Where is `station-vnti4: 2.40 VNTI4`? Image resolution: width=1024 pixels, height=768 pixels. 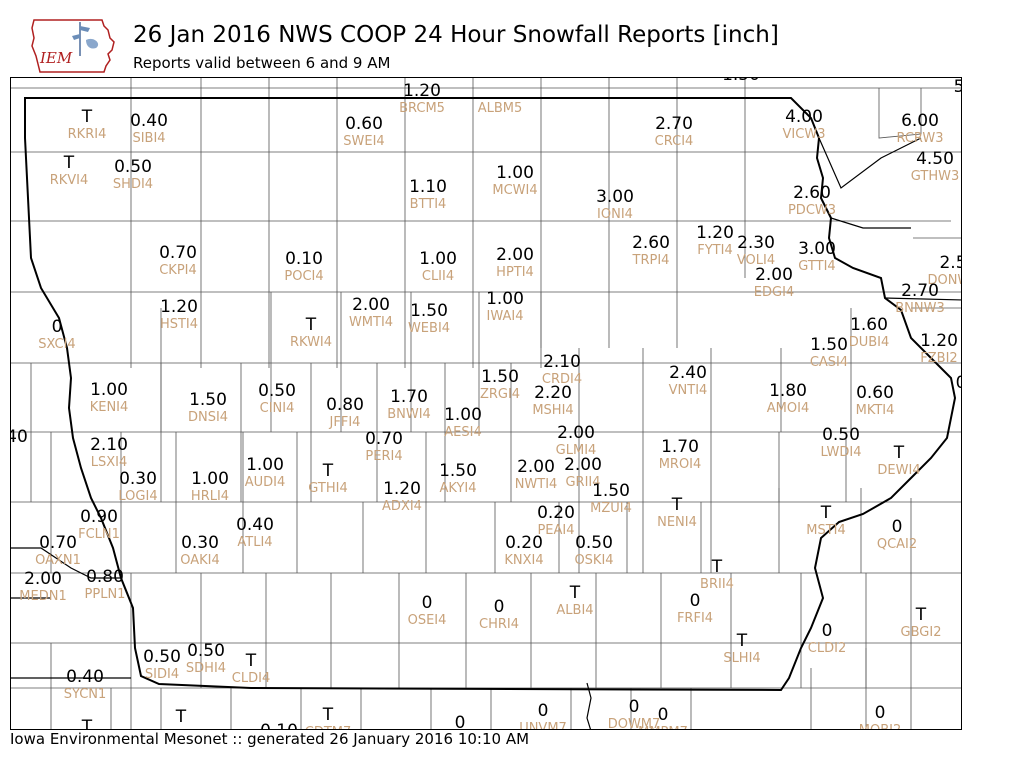
station-vnti4: 2.40 VNTI4 is located at coordinates (688, 381).